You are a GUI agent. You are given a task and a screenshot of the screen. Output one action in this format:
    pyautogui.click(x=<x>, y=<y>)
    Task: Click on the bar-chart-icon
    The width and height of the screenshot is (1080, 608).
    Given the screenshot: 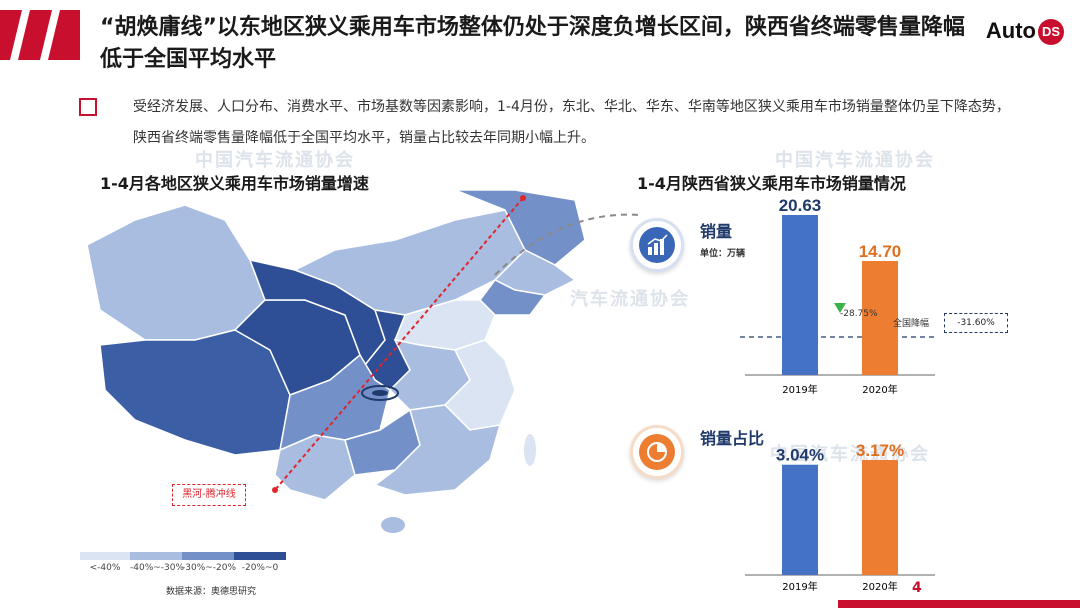 What is the action you would take?
    pyautogui.click(x=657, y=245)
    